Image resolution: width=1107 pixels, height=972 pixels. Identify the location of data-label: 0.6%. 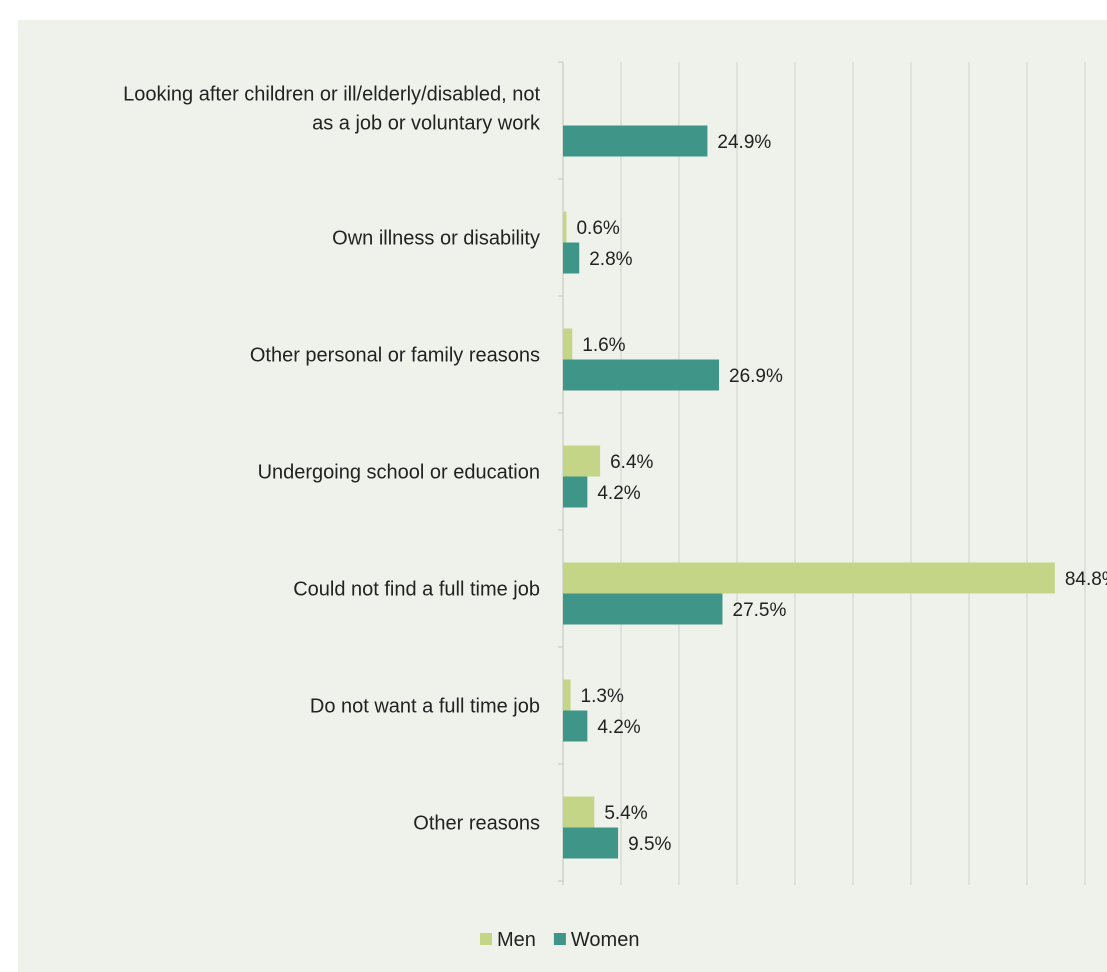
(597, 228).